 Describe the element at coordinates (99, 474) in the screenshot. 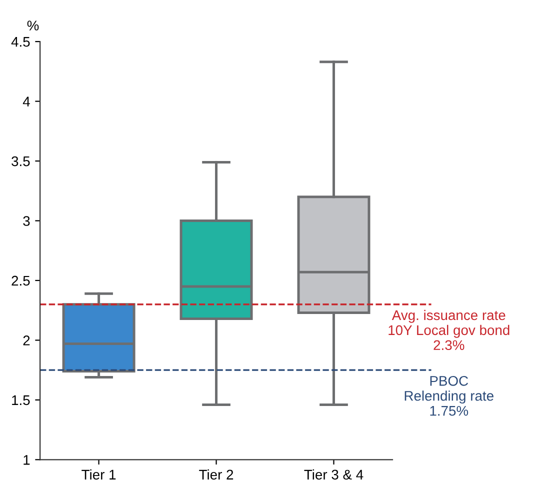

I see `x-tick-label: Tier 1` at that location.